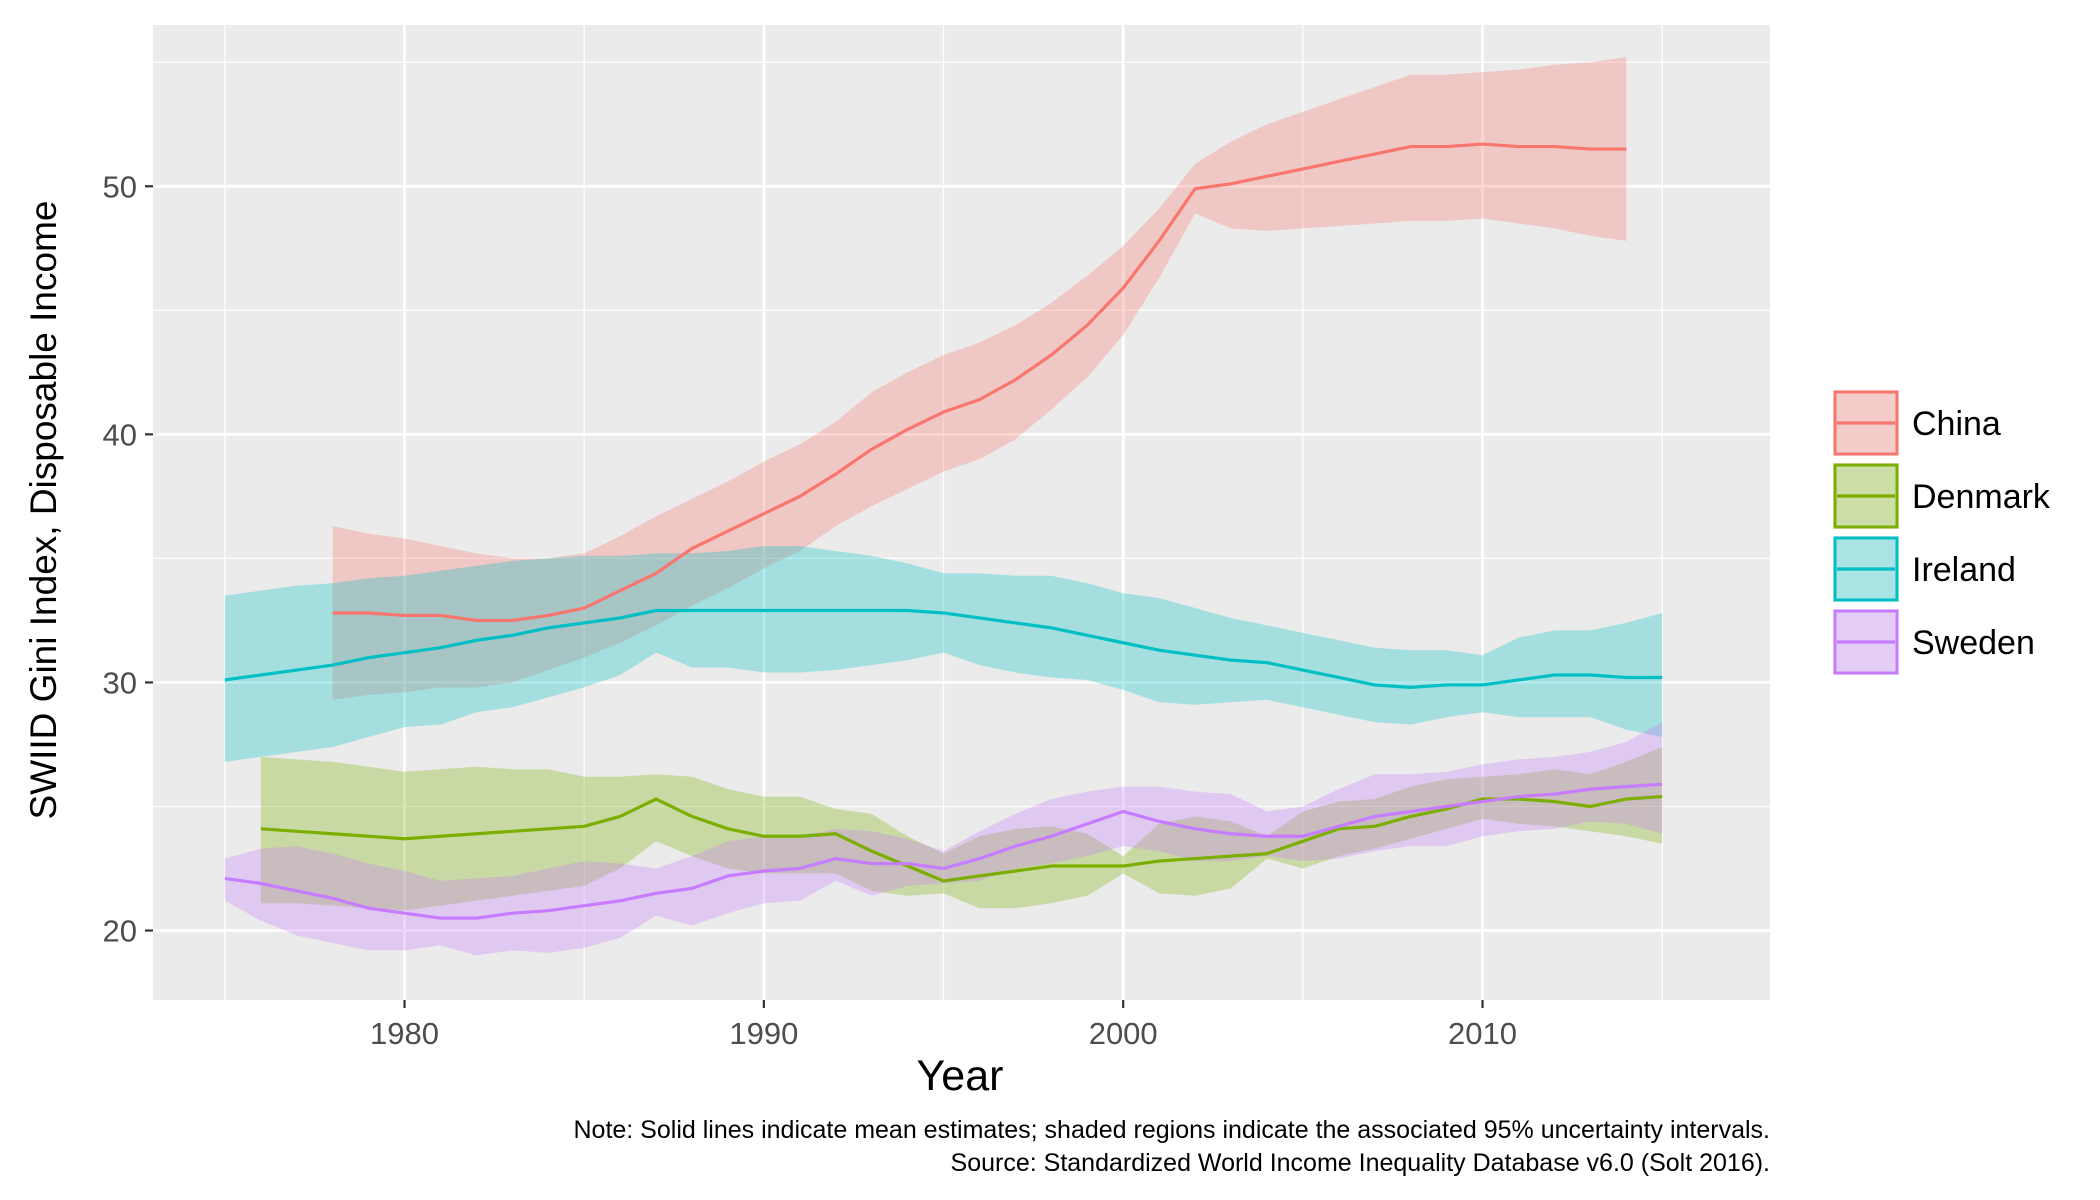 This screenshot has height=1200, width=2100. Describe the element at coordinates (120, 186) in the screenshot. I see `y-tick-label: 50` at that location.